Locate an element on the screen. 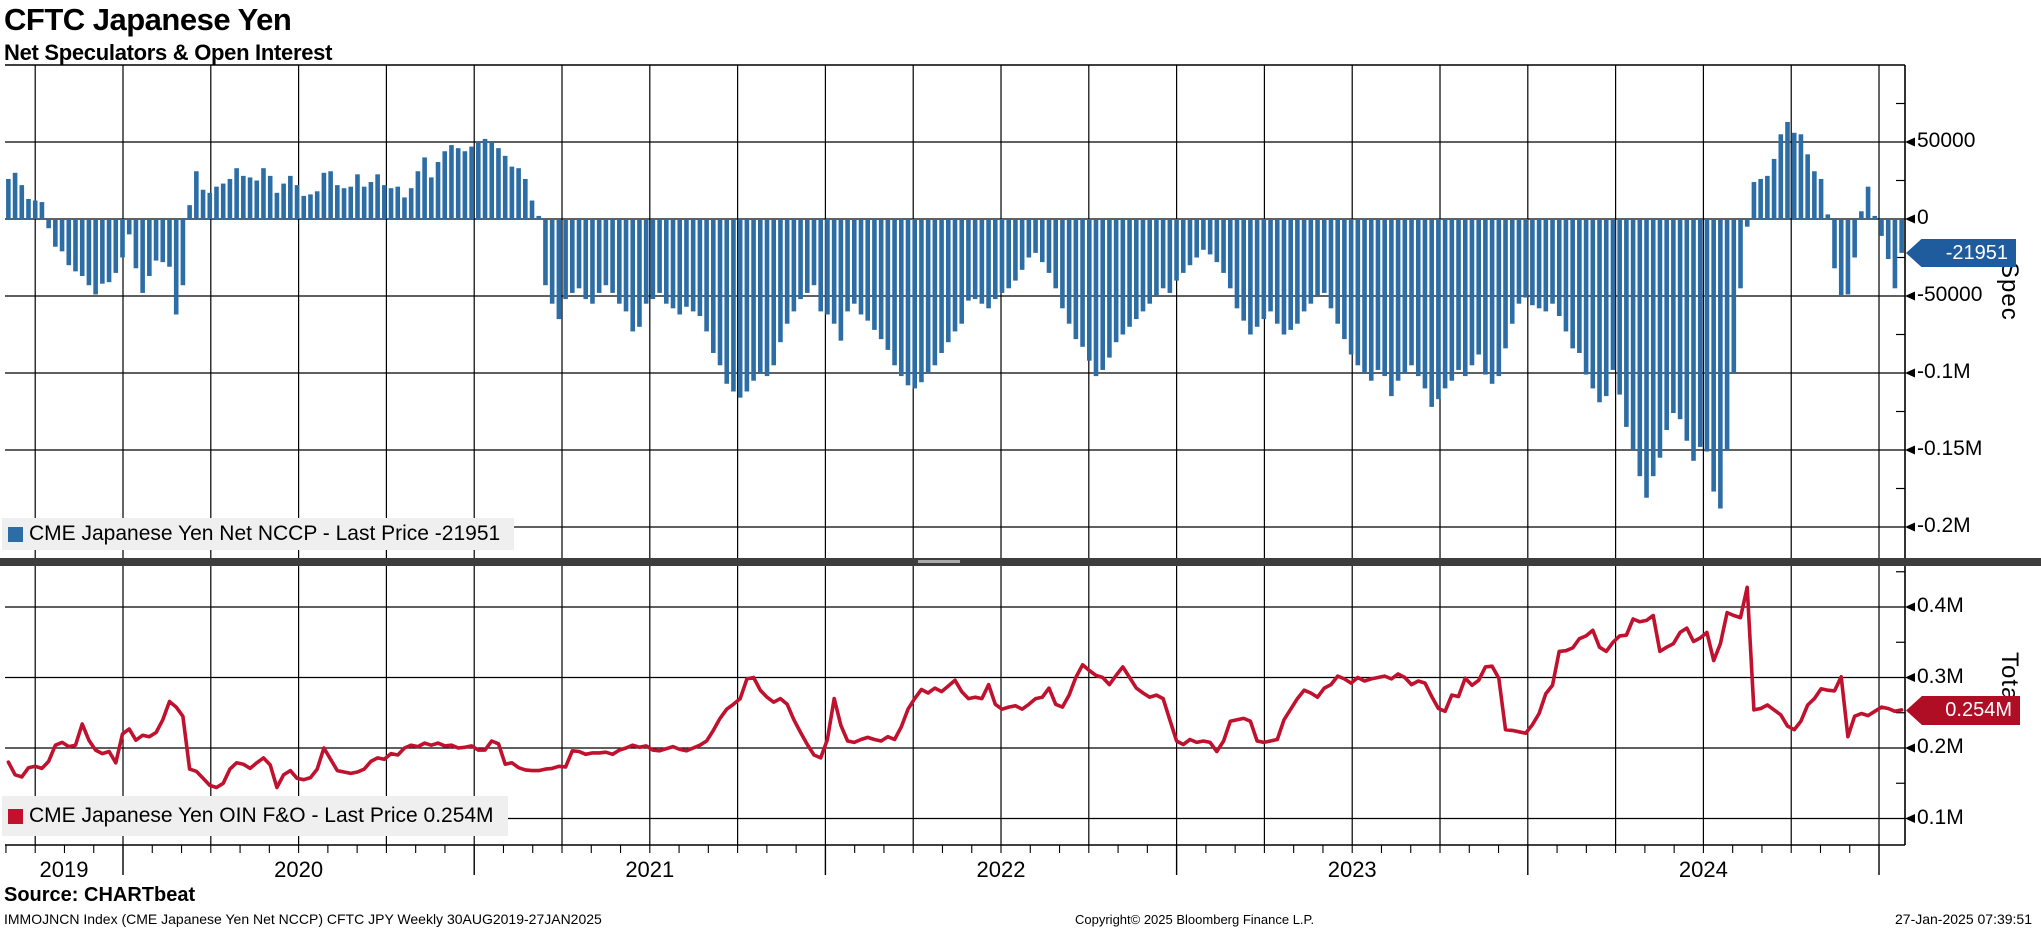 The height and width of the screenshot is (932, 2041). last-price-tag-total: 0.254M is located at coordinates (1963, 710).